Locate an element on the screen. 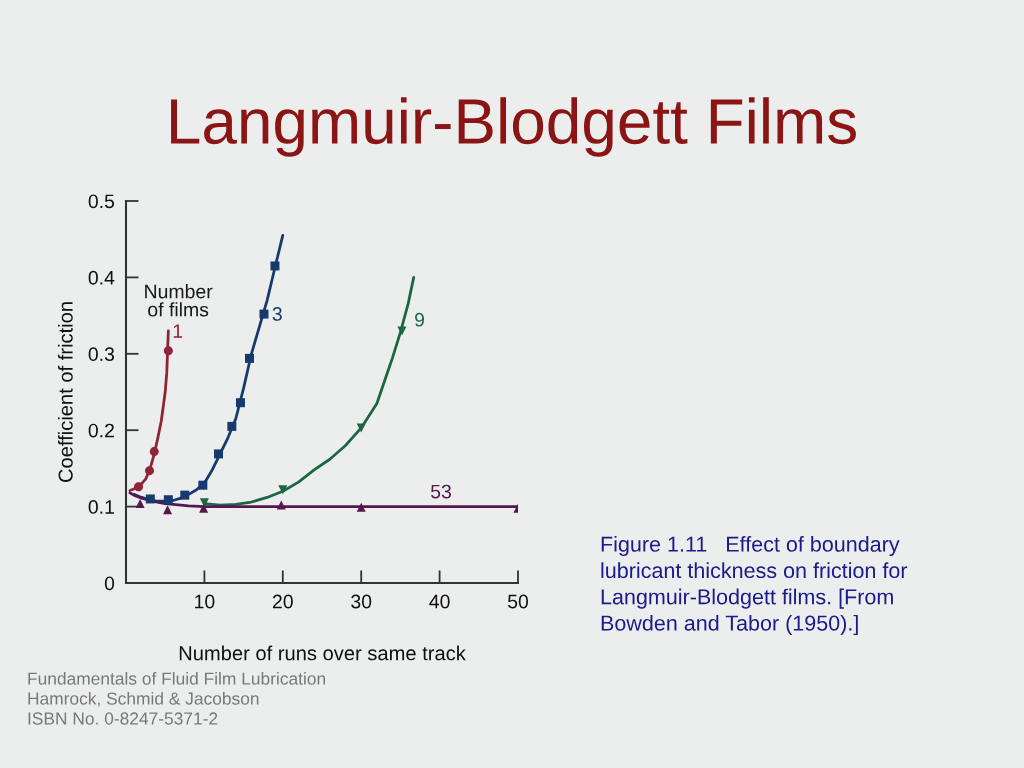  x-tick-label: 40 is located at coordinates (439, 601).